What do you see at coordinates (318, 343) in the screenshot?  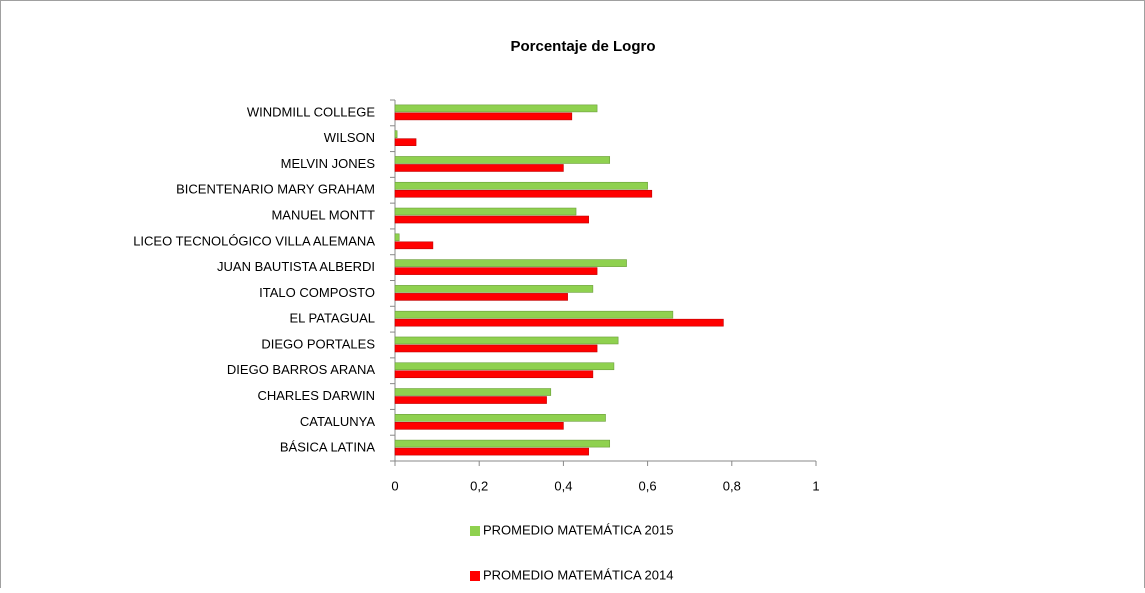 I see `y-tick-label: DIEGO PORTALES` at bounding box center [318, 343].